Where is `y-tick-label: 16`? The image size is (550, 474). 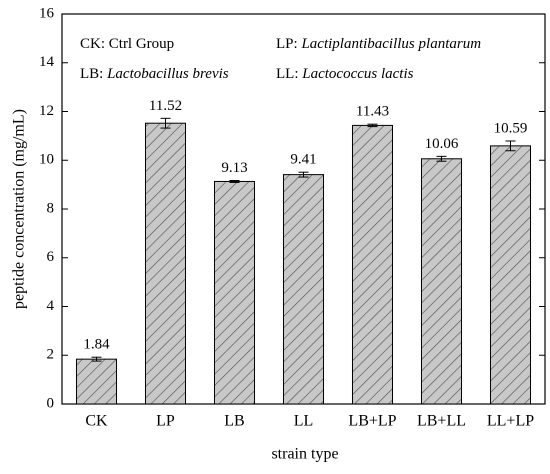
y-tick-label: 16 is located at coordinates (47, 13).